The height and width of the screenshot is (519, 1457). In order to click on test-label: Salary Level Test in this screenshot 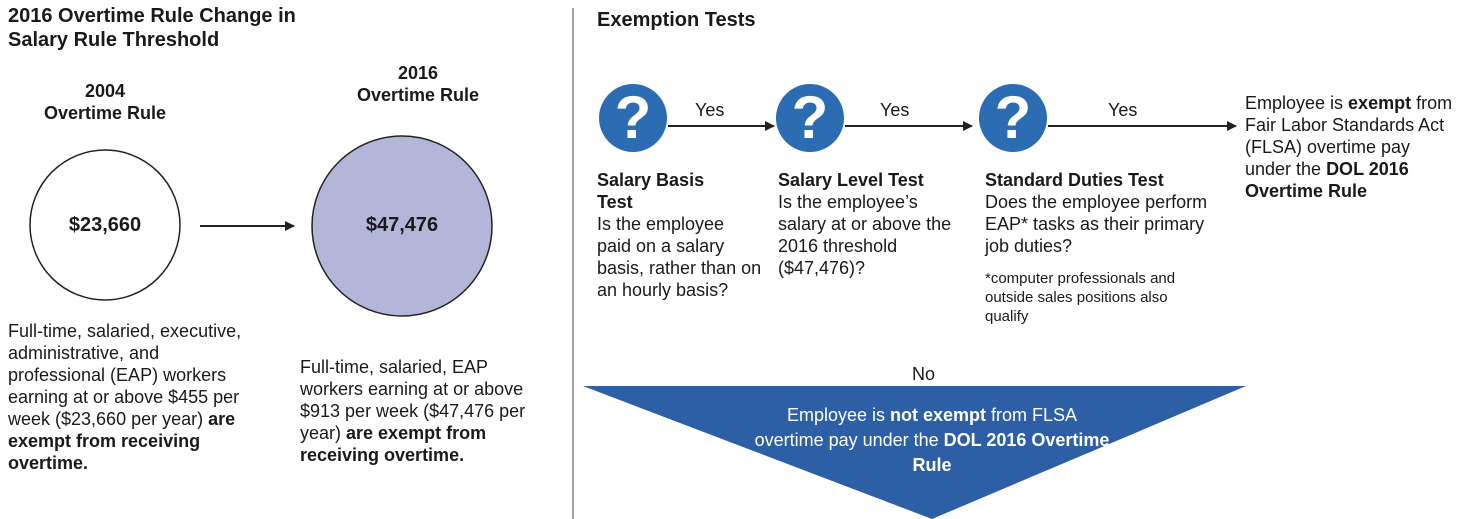, I will do `click(851, 180)`.